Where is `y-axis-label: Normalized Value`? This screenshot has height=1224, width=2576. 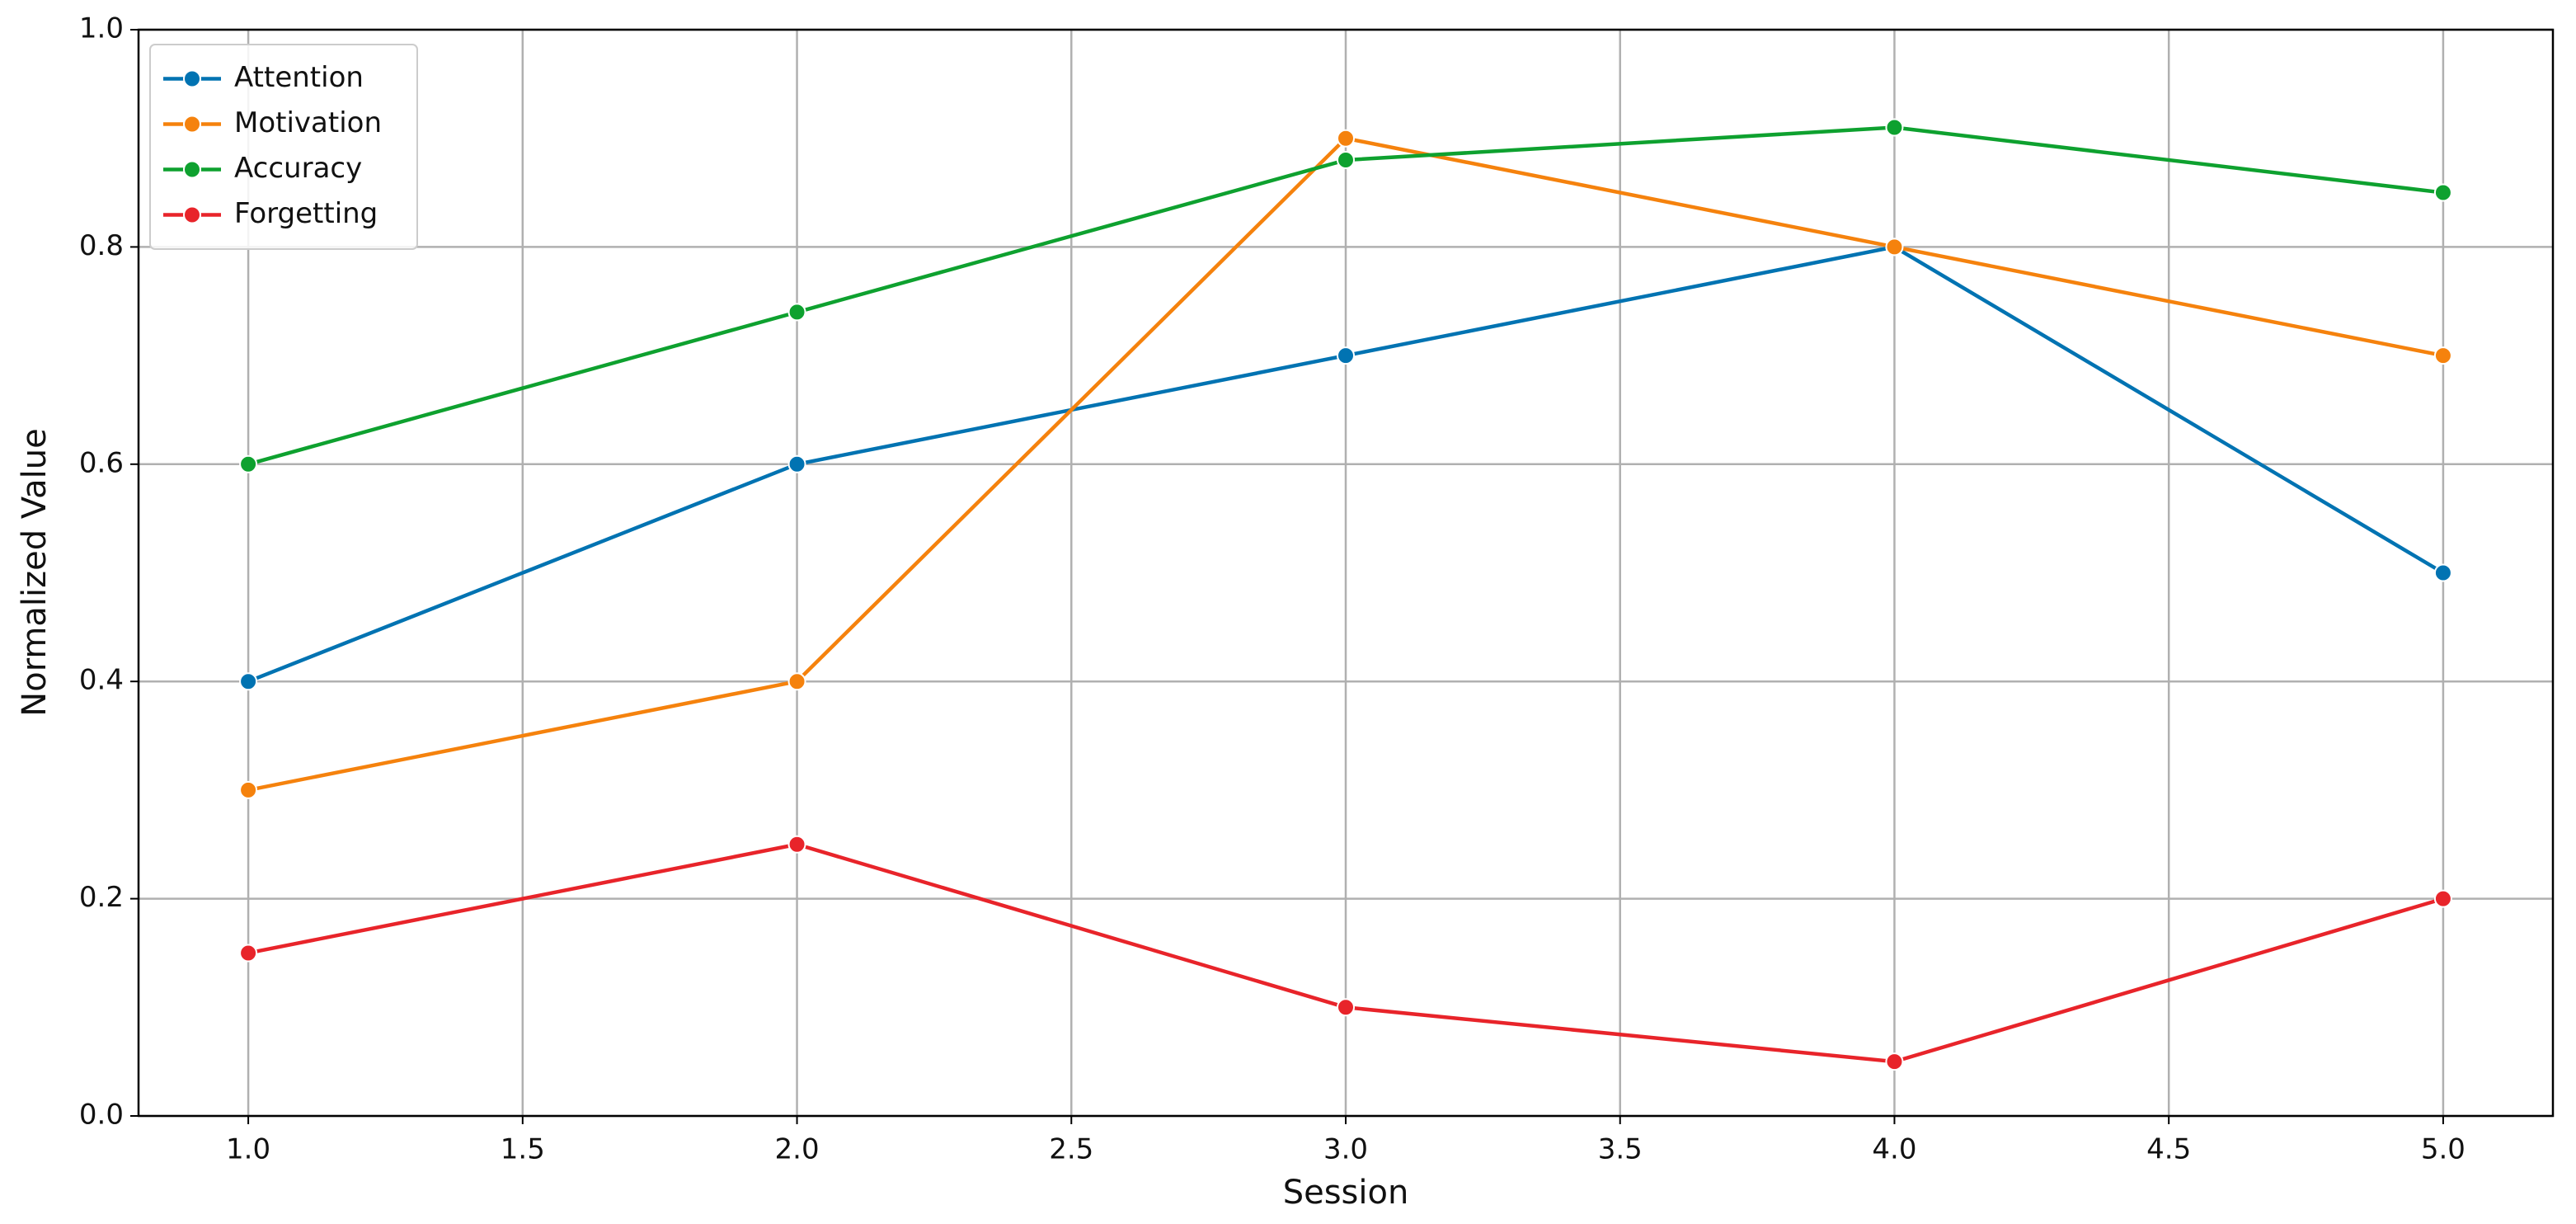
y-axis-label: Normalized Value is located at coordinates (35, 572).